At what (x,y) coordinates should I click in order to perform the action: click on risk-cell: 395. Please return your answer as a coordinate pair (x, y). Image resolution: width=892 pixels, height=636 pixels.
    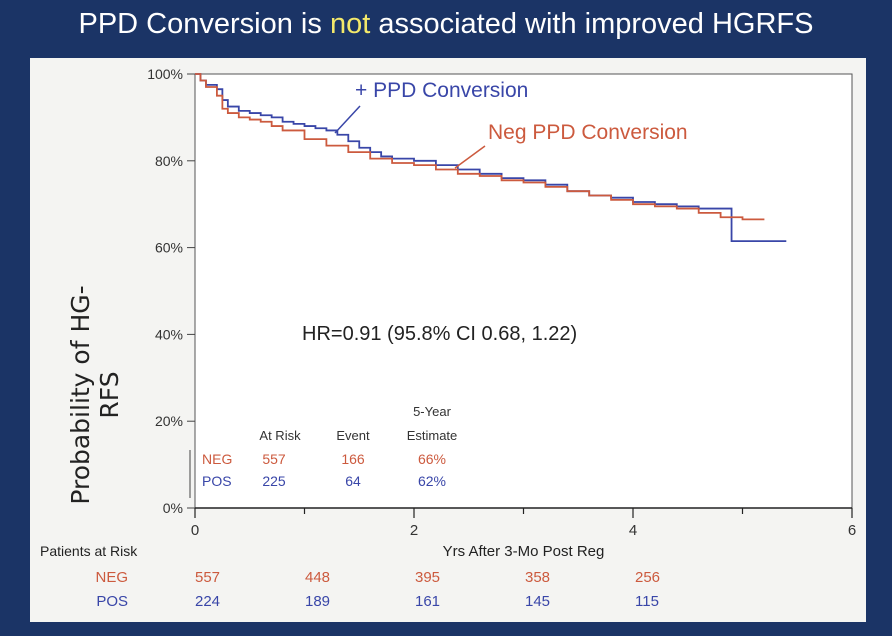
    Looking at the image, I should click on (427, 577).